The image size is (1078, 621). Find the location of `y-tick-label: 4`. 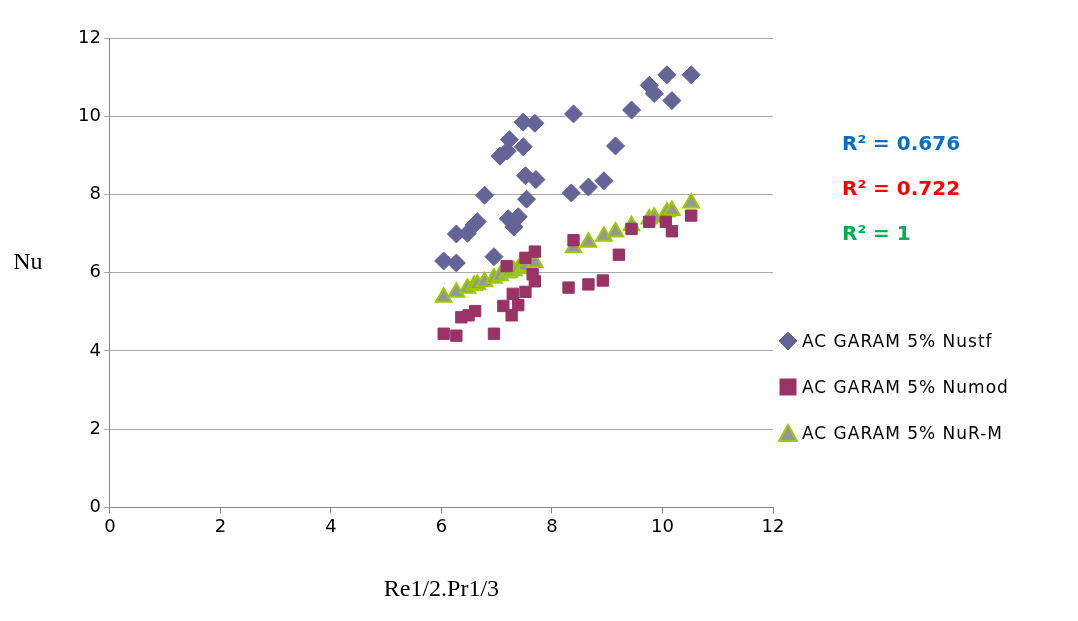

y-tick-label: 4 is located at coordinates (95, 349).